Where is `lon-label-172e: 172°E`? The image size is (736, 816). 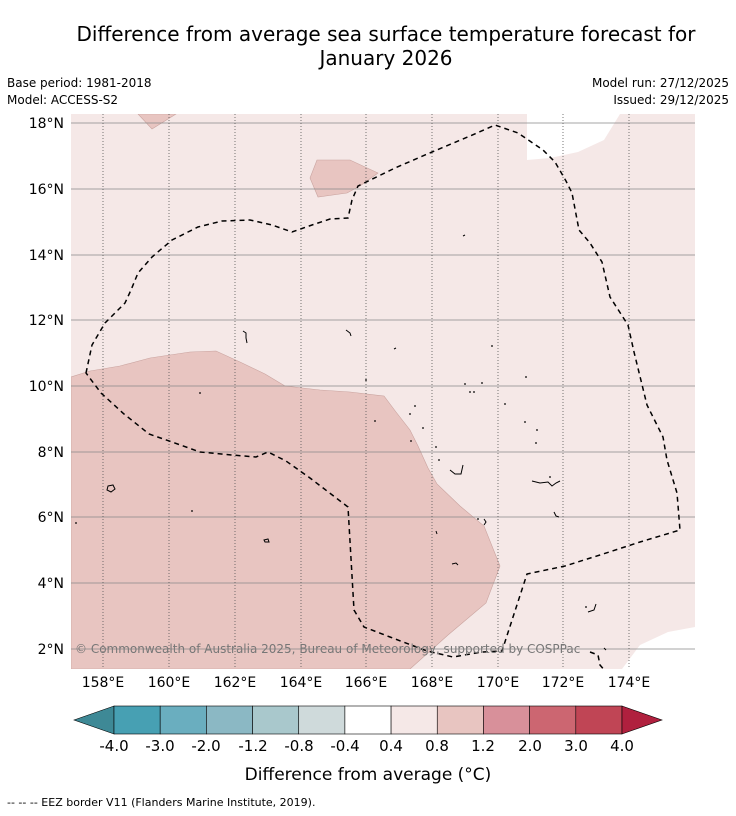
lon-label-172e: 172°E is located at coordinates (563, 683).